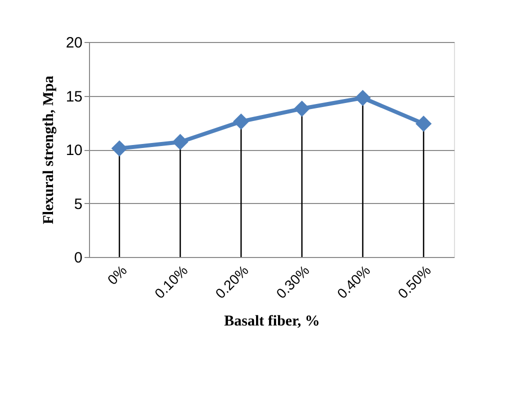  I want to click on y-axis-title: Flexural strength, Mpa, so click(48, 149).